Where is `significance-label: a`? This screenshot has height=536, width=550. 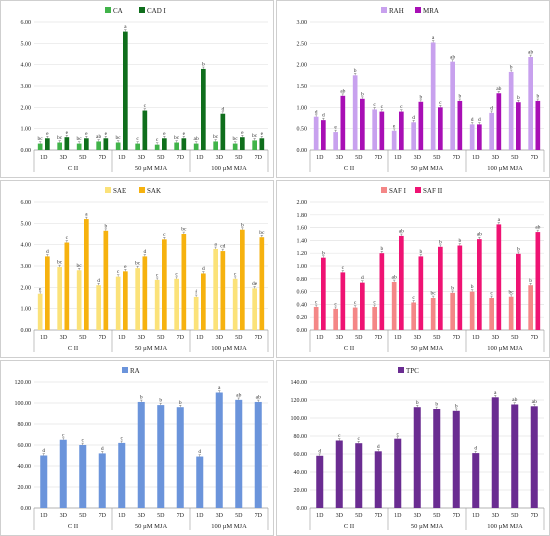
significance-label: a is located at coordinates (219, 388).